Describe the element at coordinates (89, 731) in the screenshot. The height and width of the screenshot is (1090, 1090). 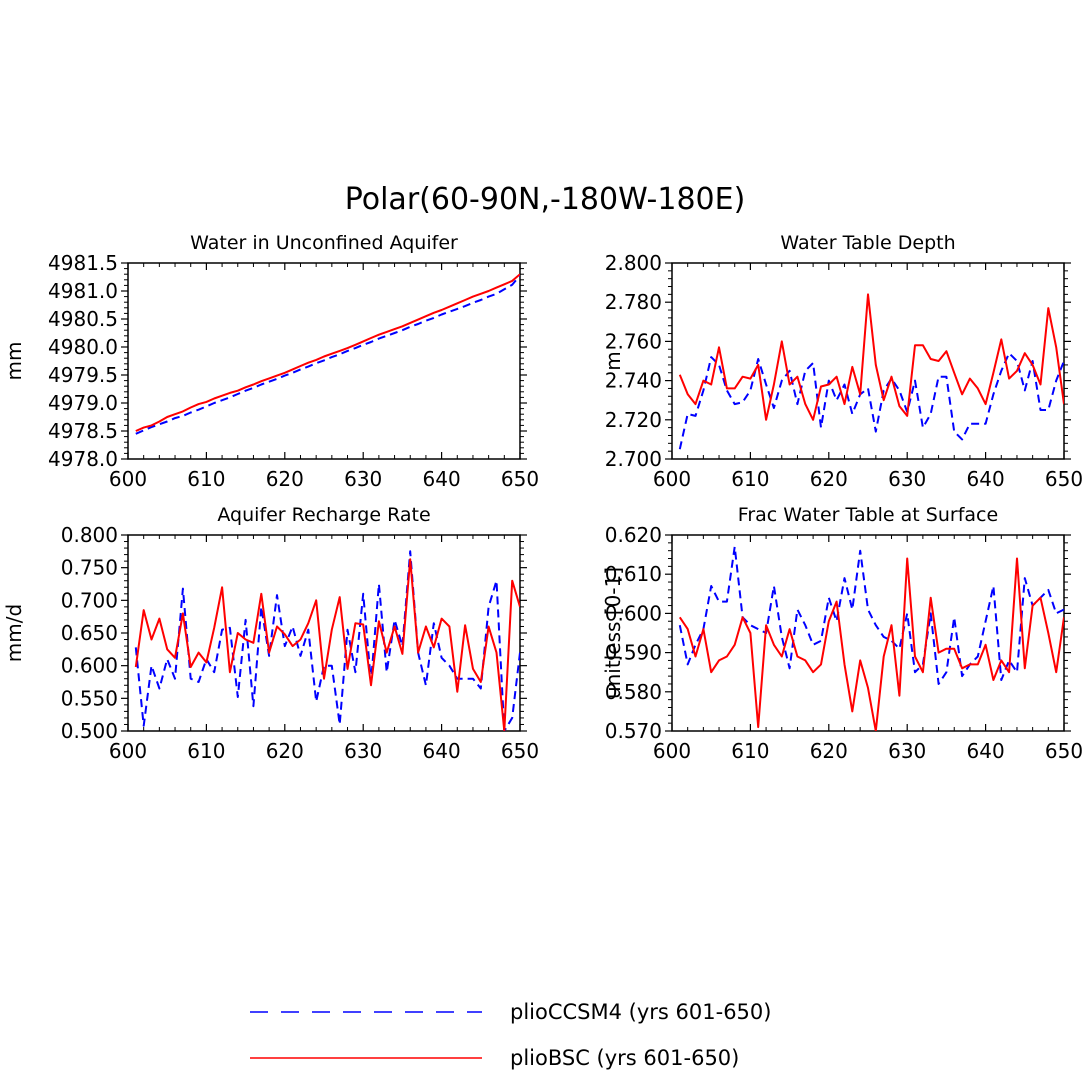
I see `y-tick-label: 0.500` at that location.